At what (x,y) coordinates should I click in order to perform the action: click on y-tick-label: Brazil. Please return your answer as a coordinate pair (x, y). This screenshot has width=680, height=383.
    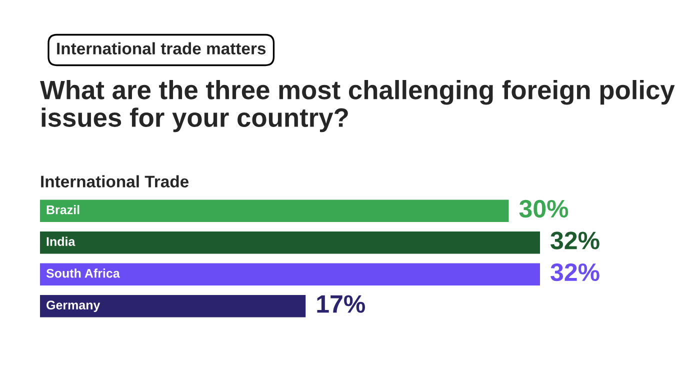
    Looking at the image, I should click on (63, 209).